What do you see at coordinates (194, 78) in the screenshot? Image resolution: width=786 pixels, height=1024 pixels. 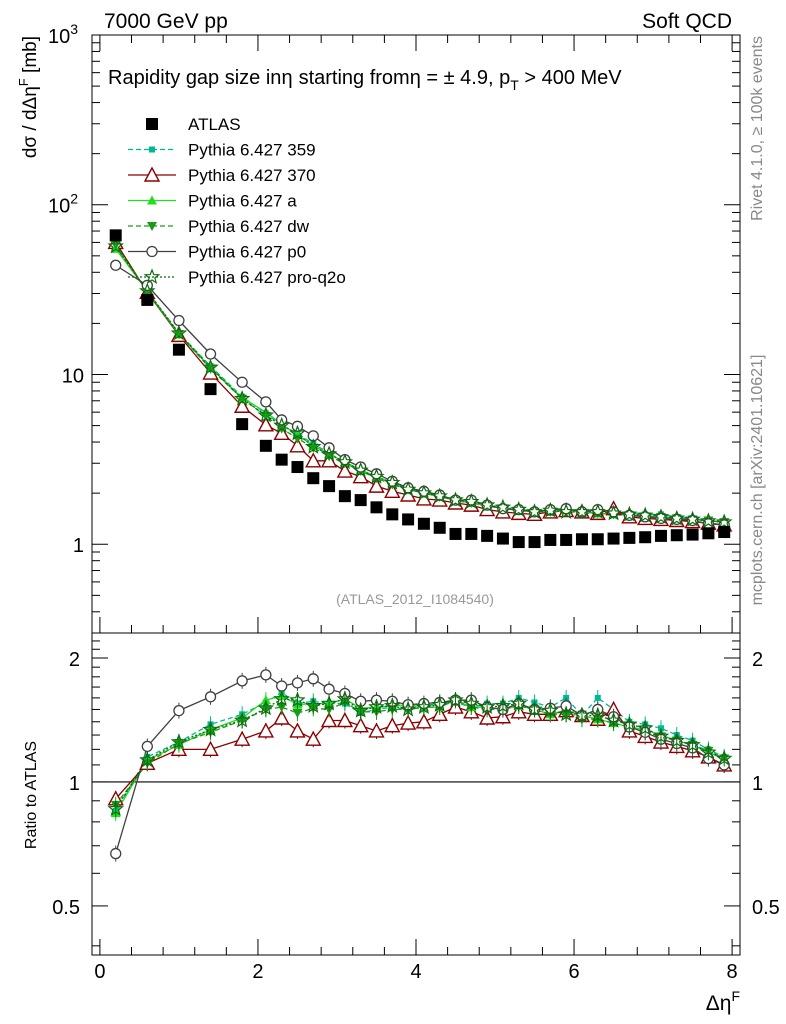 I see `title-part-a: Rapidity gap size in` at bounding box center [194, 78].